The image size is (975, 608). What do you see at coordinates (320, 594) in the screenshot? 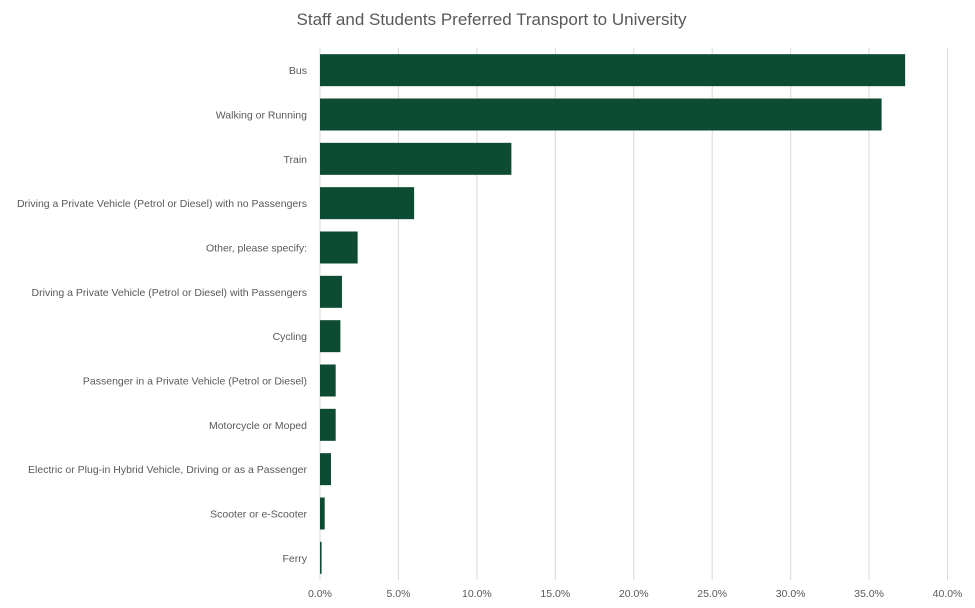
I see `x-tick-label: 0.0%` at bounding box center [320, 594].